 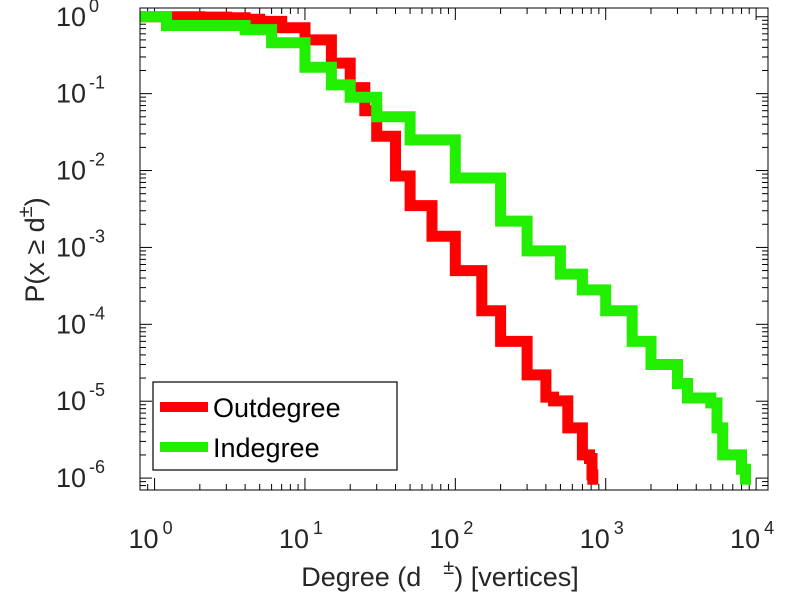 I want to click on x-tick-label: 10 2, so click(x=451, y=536).